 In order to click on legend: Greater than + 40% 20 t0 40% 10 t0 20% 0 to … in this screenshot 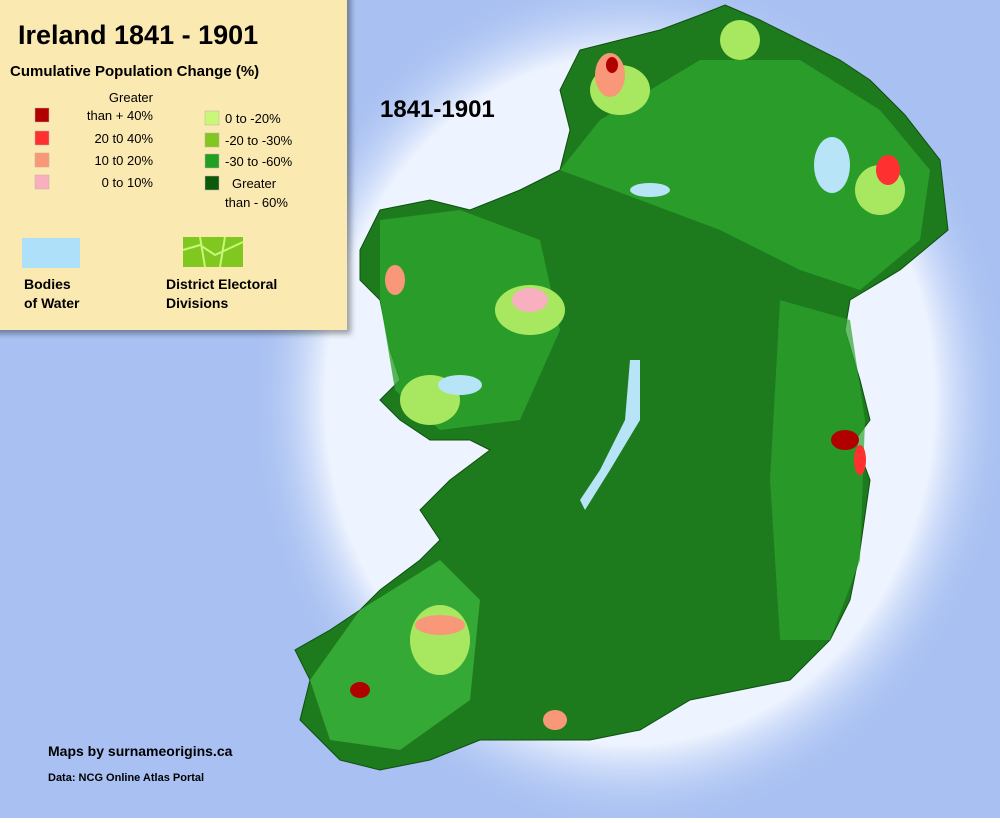, I will do `click(163, 150)`.